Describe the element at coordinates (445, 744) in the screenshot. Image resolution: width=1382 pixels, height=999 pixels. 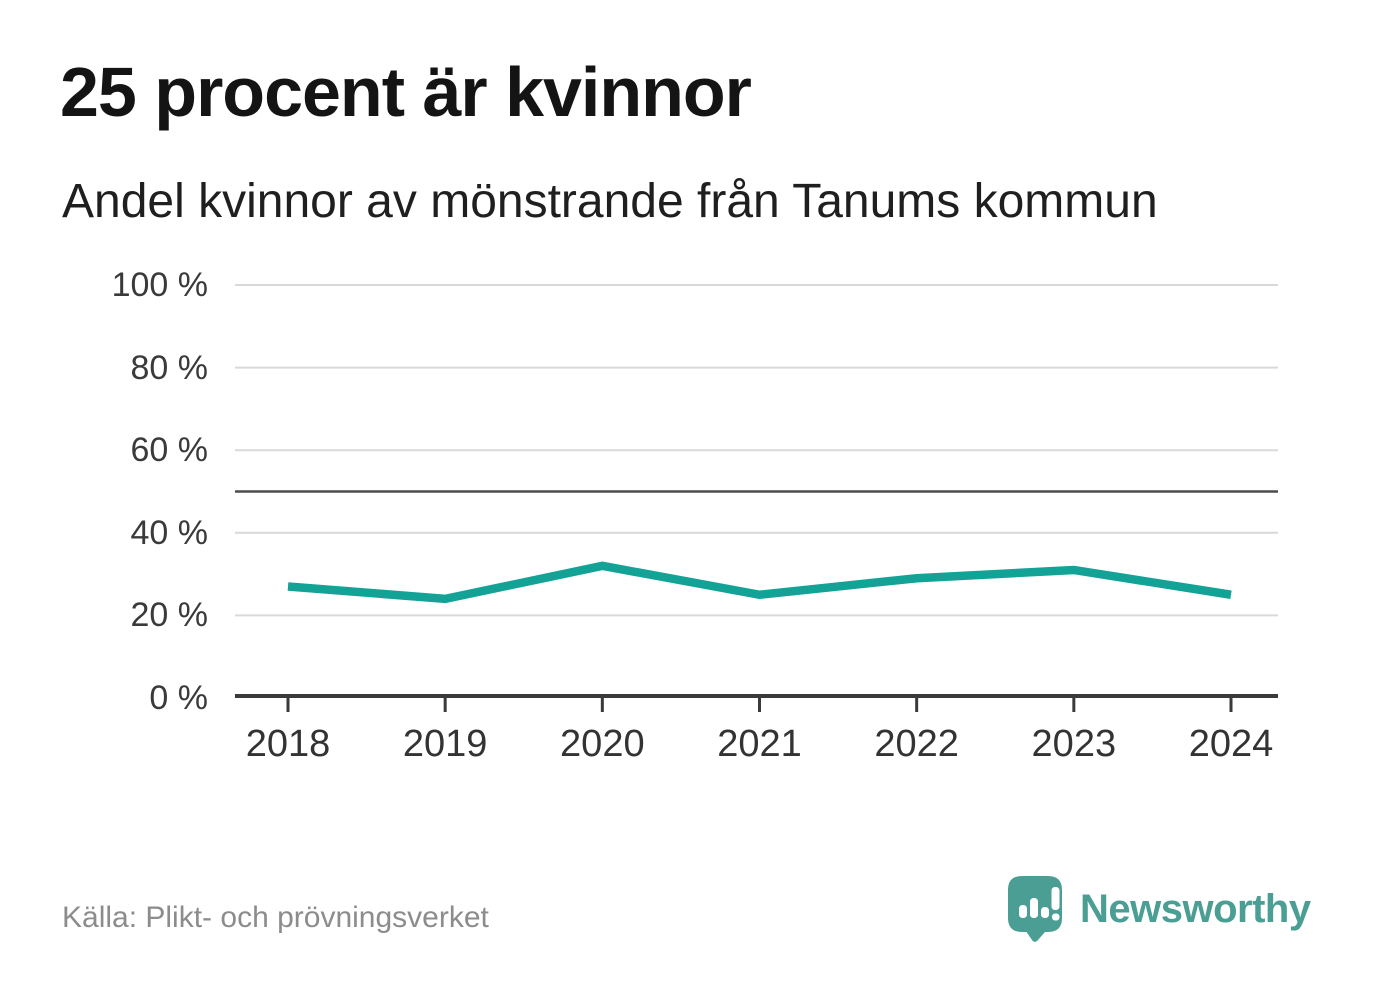
I see `x-tick-label-2019: 2019` at that location.